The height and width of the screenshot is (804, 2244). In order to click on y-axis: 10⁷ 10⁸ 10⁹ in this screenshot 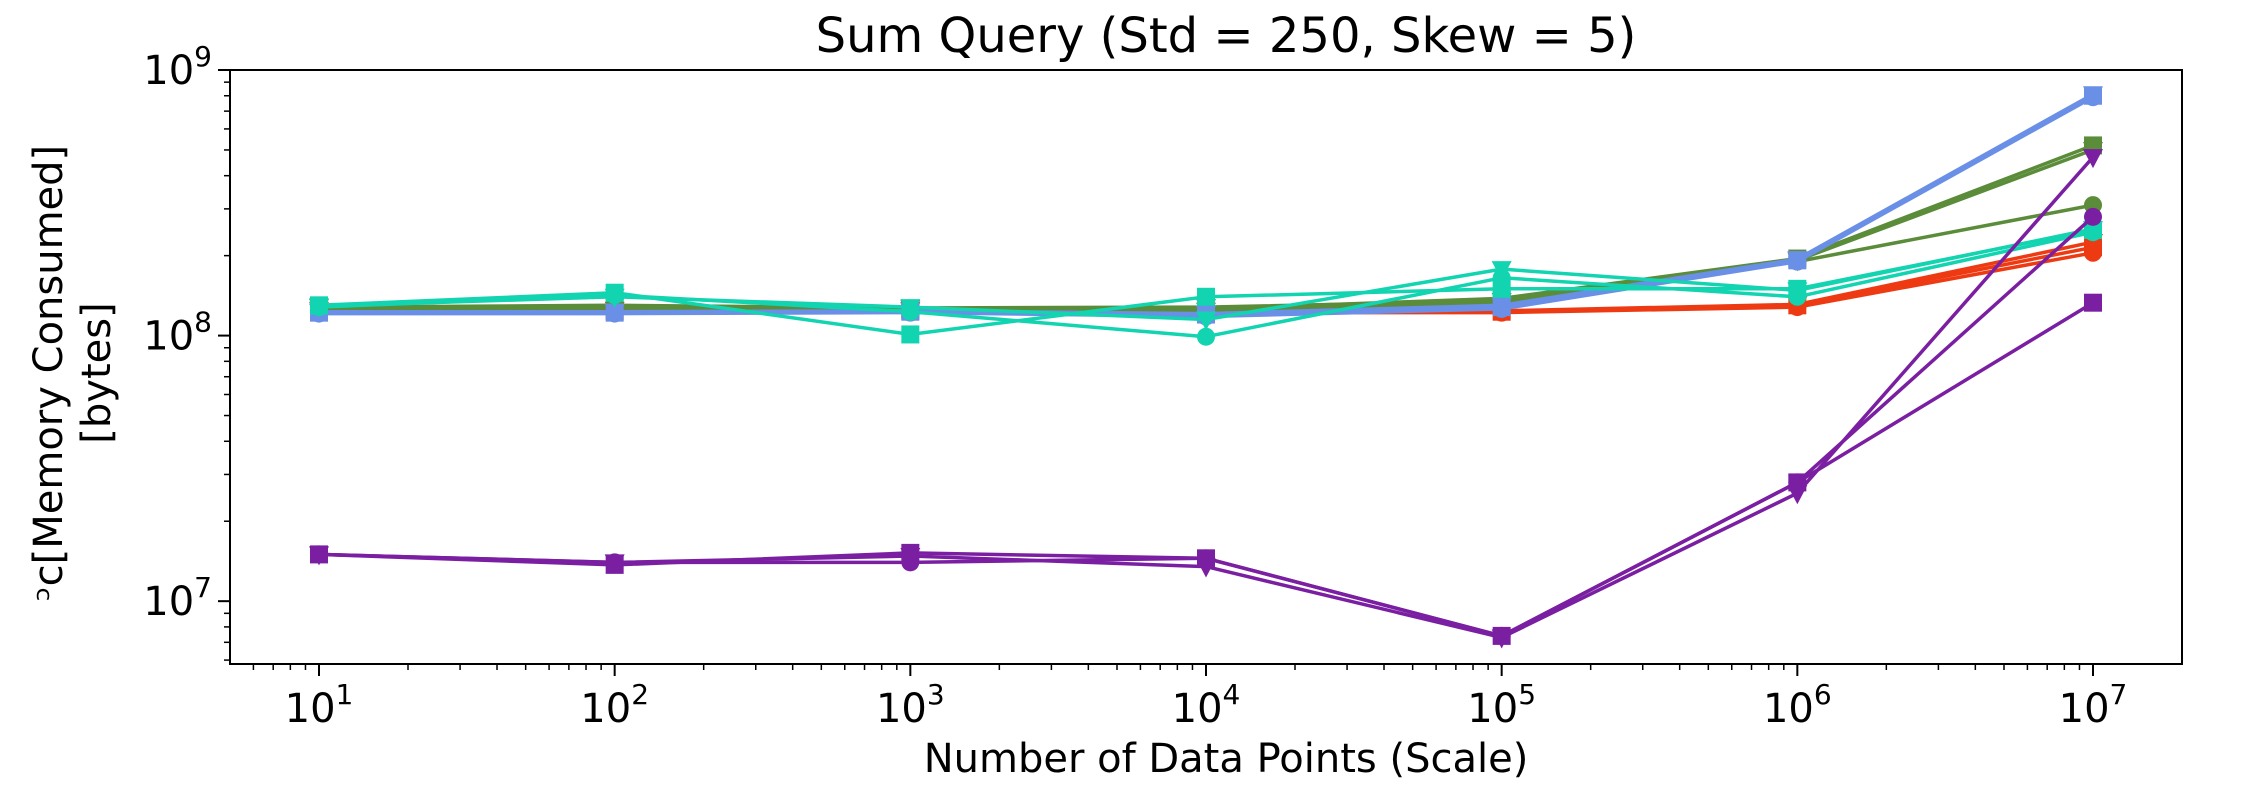, I will do `click(186, 350)`.